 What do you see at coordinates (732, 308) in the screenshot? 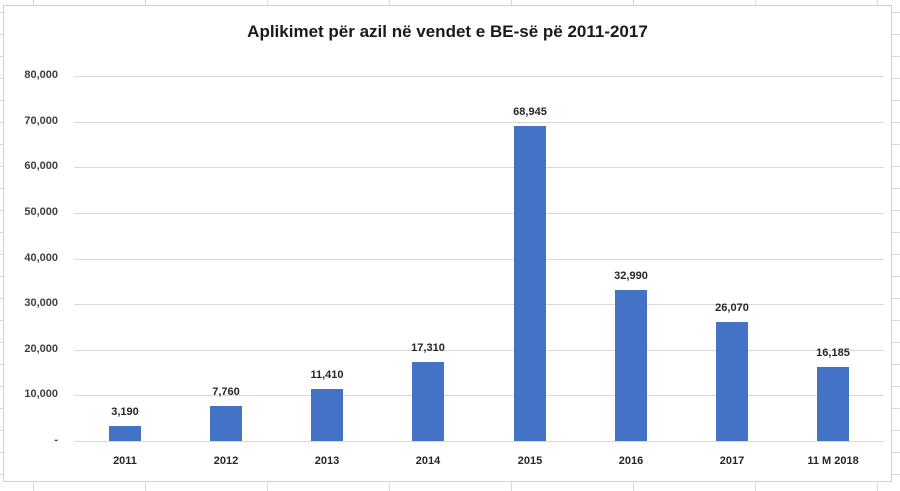
I see `bar-value-label: 26,070` at bounding box center [732, 308].